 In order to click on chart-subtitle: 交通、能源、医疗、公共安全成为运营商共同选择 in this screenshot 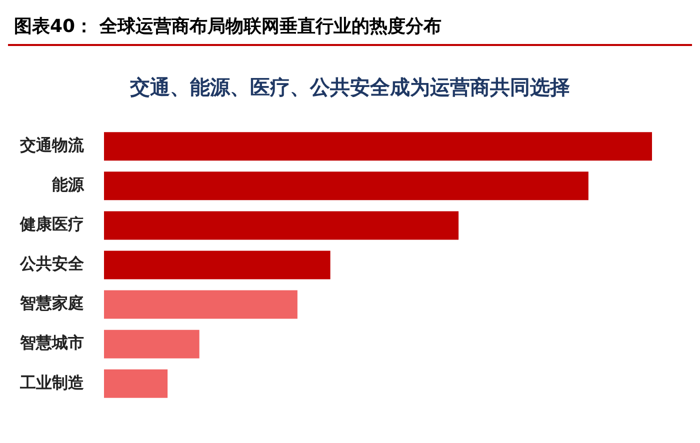, I will do `click(350, 87)`.